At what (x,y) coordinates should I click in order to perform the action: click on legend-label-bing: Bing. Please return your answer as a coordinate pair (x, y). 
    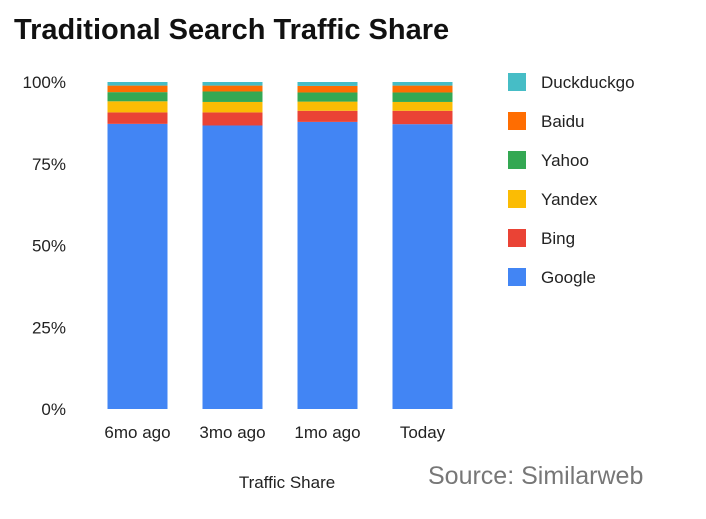
    Looking at the image, I should click on (558, 238).